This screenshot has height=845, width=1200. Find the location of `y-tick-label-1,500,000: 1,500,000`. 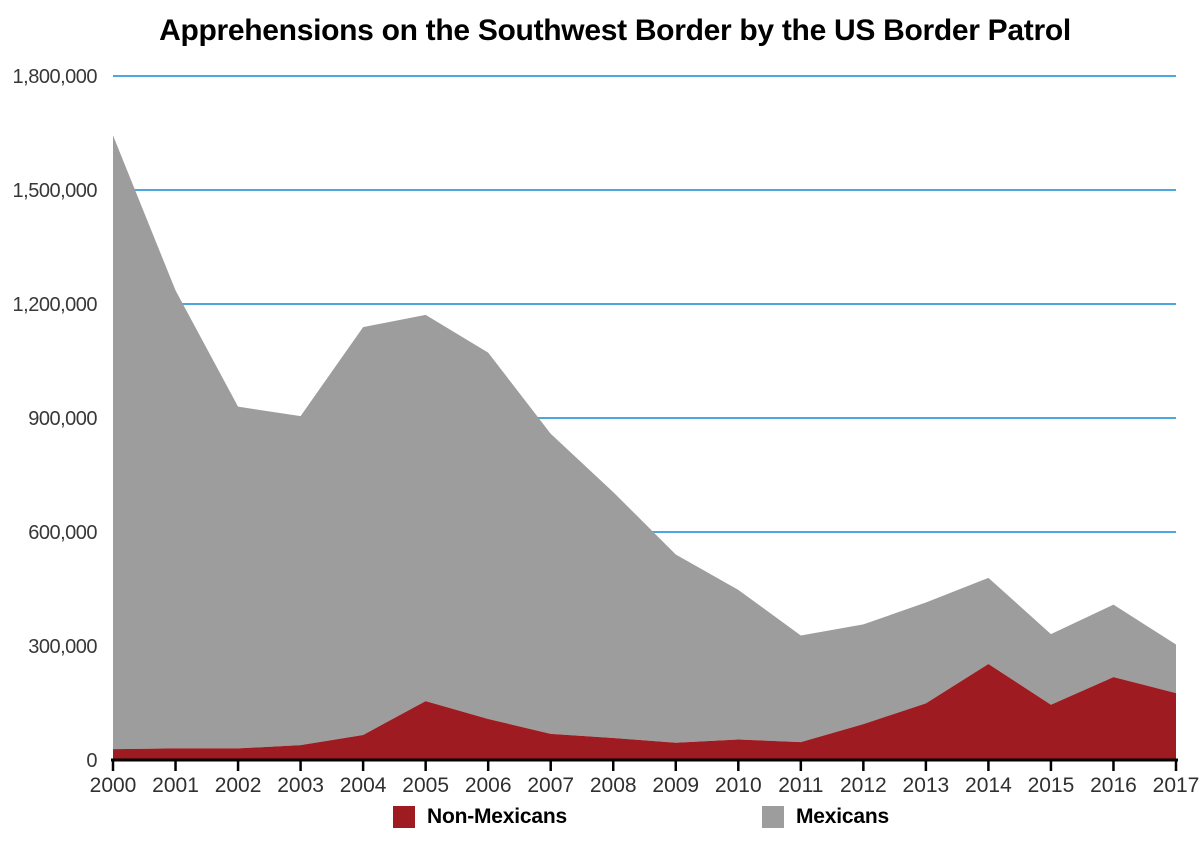

y-tick-label-1,500,000: 1,500,000 is located at coordinates (55, 191).